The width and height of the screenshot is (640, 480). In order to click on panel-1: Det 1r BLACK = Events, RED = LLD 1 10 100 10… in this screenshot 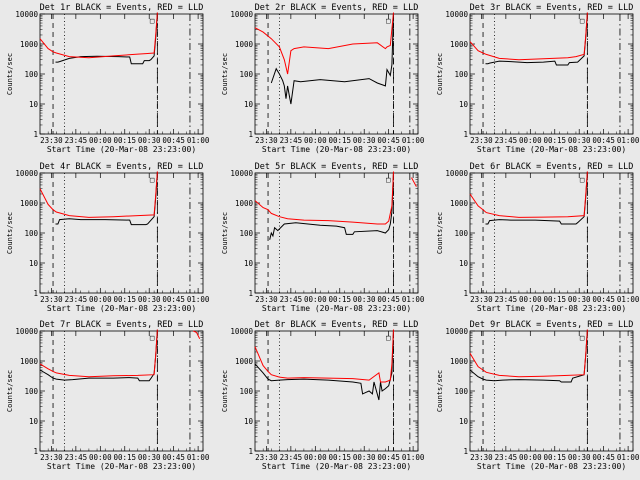, I will do `click(108, 78)`.